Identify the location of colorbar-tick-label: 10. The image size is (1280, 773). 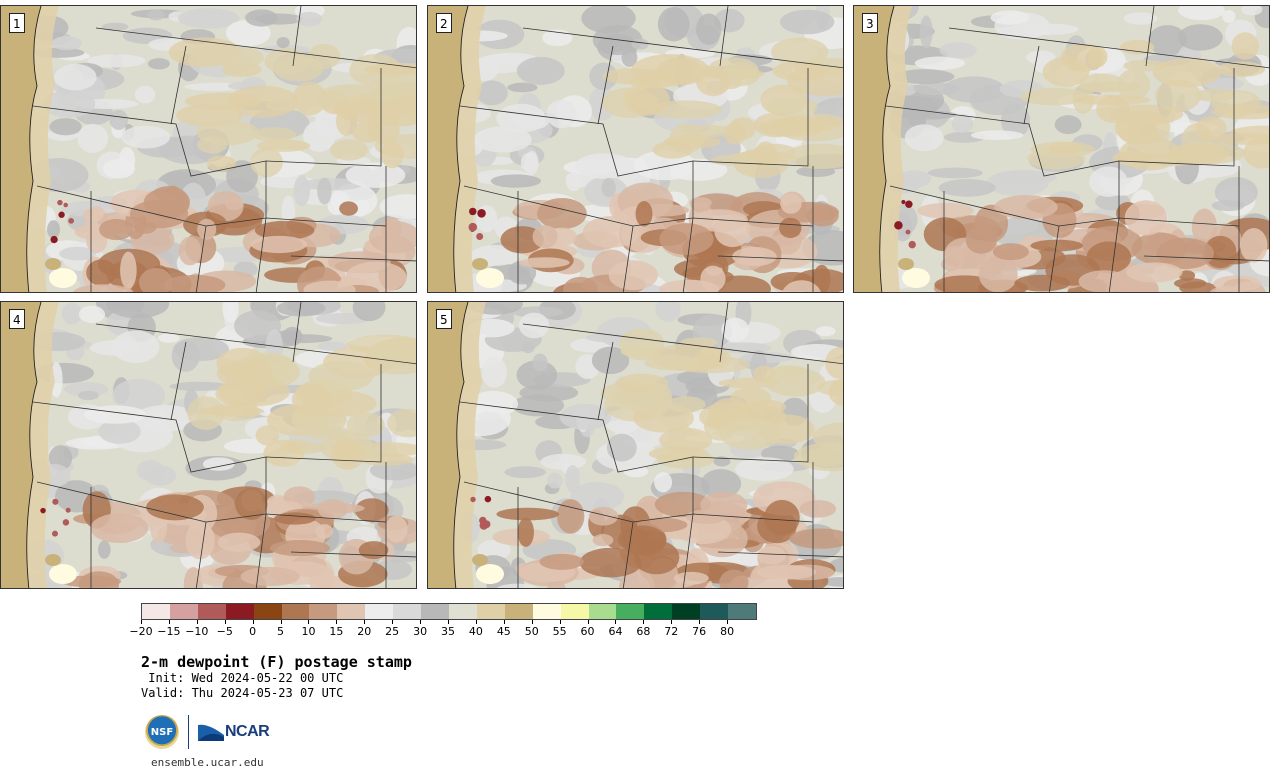
(308, 631).